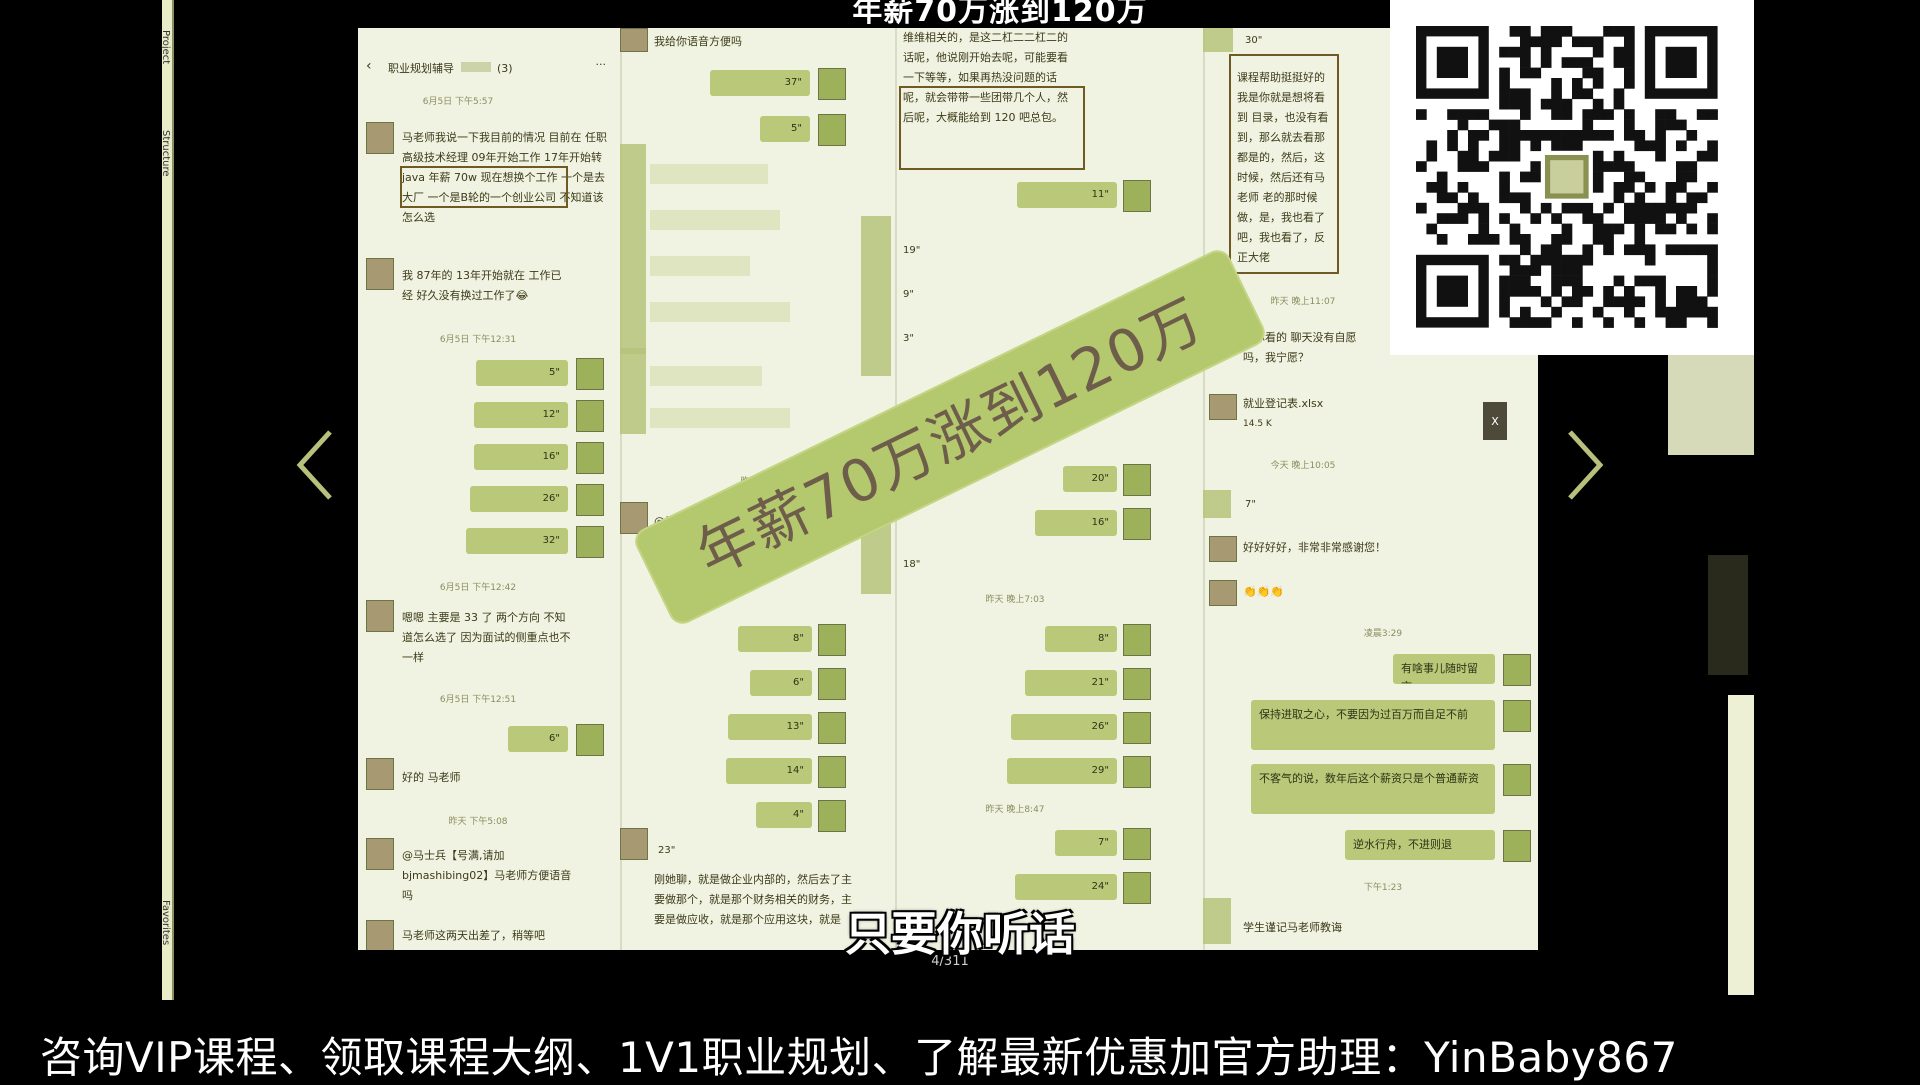 The image size is (1920, 1085). What do you see at coordinates (505, 68) in the screenshot?
I see `chat-member-count: (3)` at bounding box center [505, 68].